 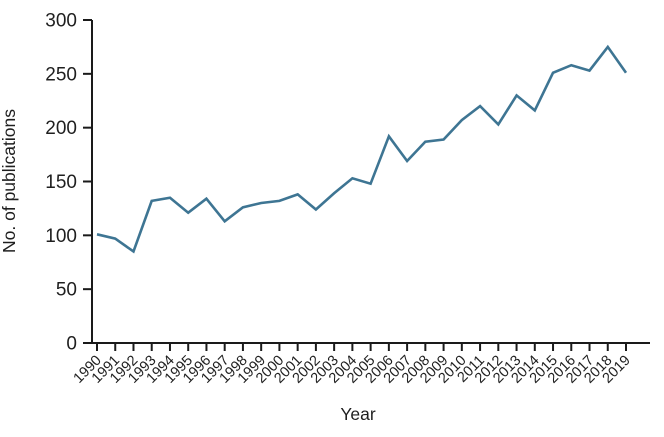 What do you see at coordinates (61, 182) in the screenshot?
I see `y-tick-label: 150` at bounding box center [61, 182].